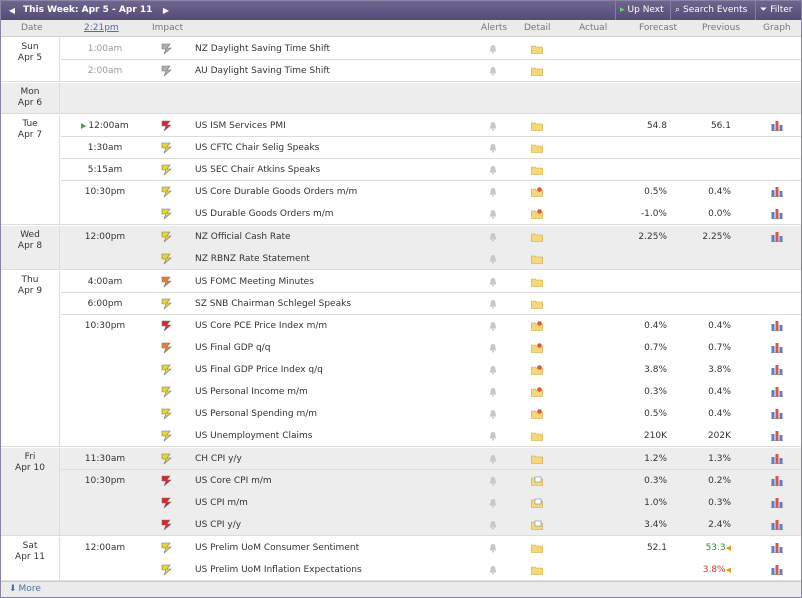 Image resolution: width=802 pixels, height=598 pixels. What do you see at coordinates (401, 392) in the screenshot?
I see `event-row: US Personal Income m/m 0.3% 0.4%` at bounding box center [401, 392].